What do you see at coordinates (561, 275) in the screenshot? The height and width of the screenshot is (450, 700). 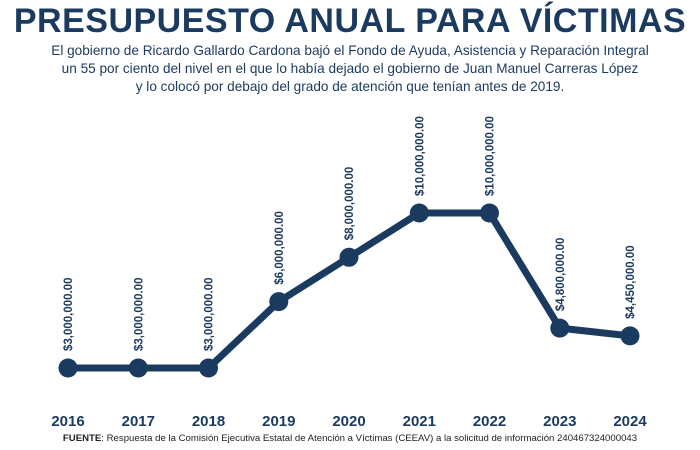 I see `data-label-2023: $4,800,000.00` at bounding box center [561, 275].